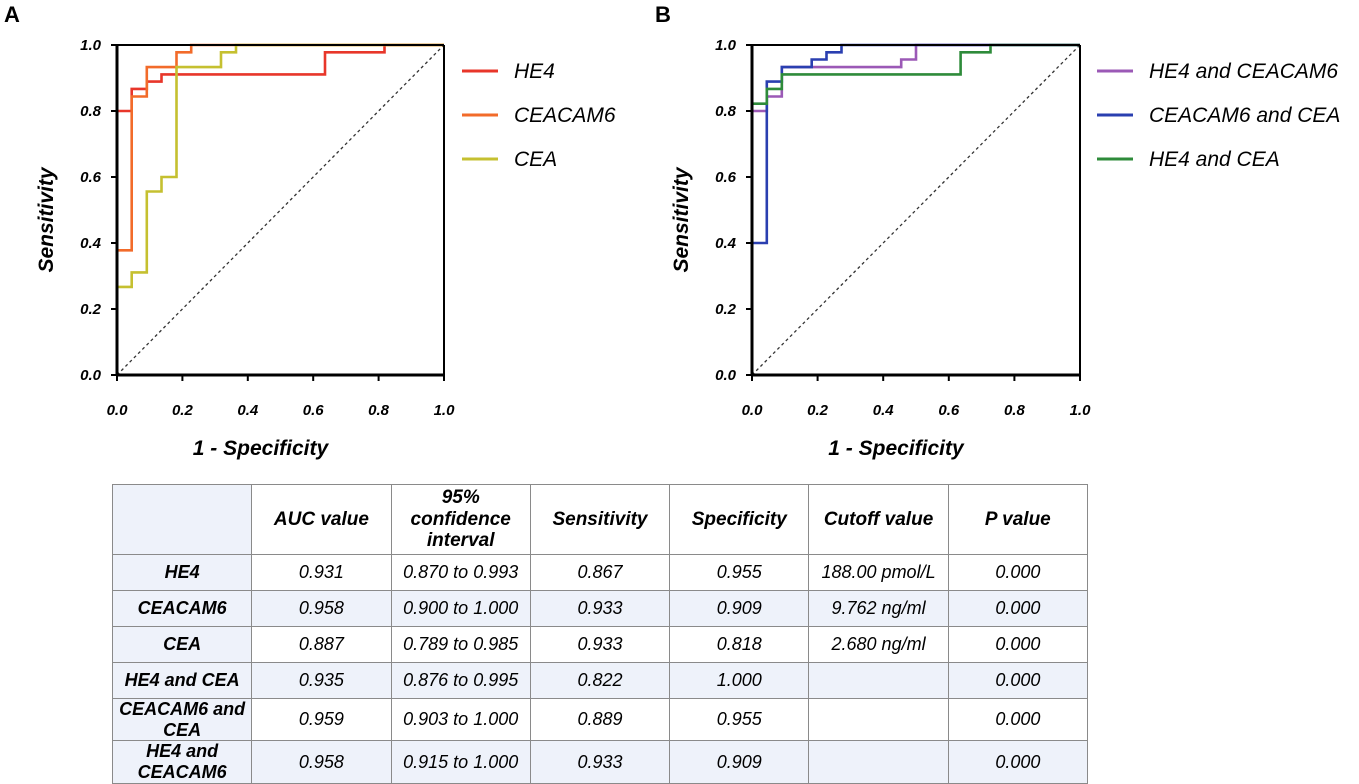 This screenshot has width=1359, height=784. What do you see at coordinates (460, 519) in the screenshot?
I see `column-header: 95% confidence interval` at bounding box center [460, 519].